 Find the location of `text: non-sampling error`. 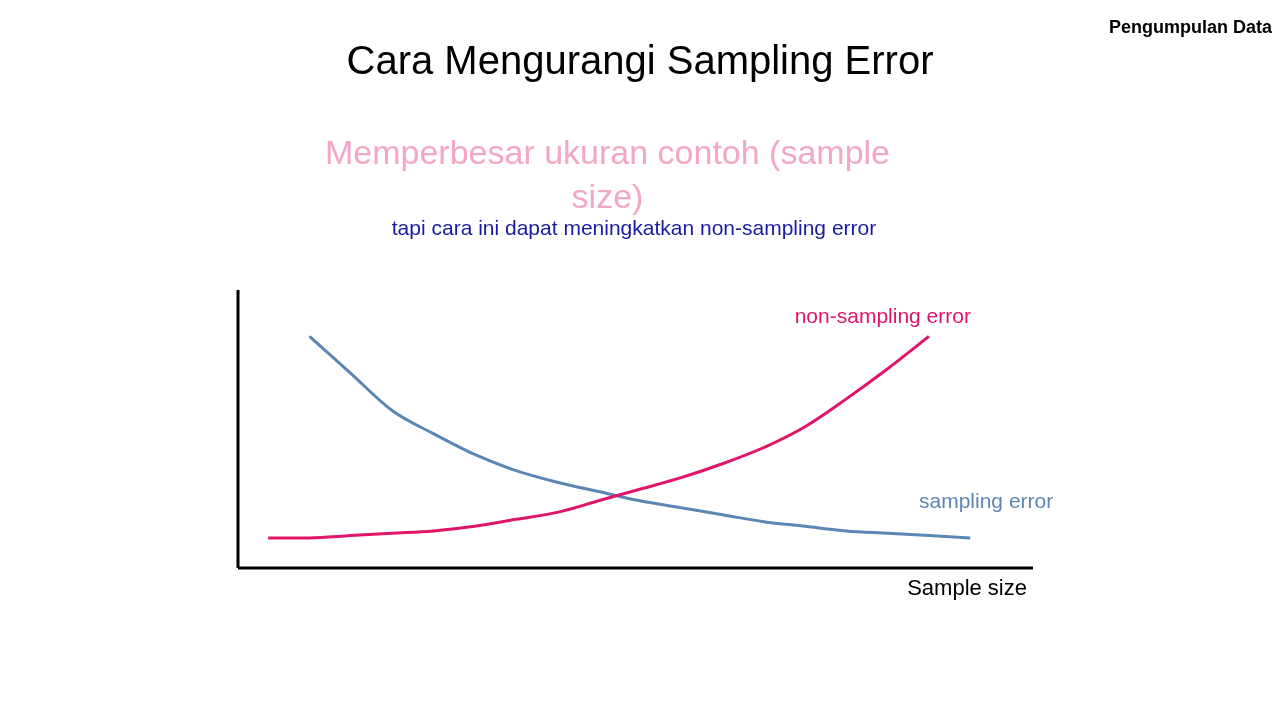

text: non-sampling error is located at coordinates (882, 316).